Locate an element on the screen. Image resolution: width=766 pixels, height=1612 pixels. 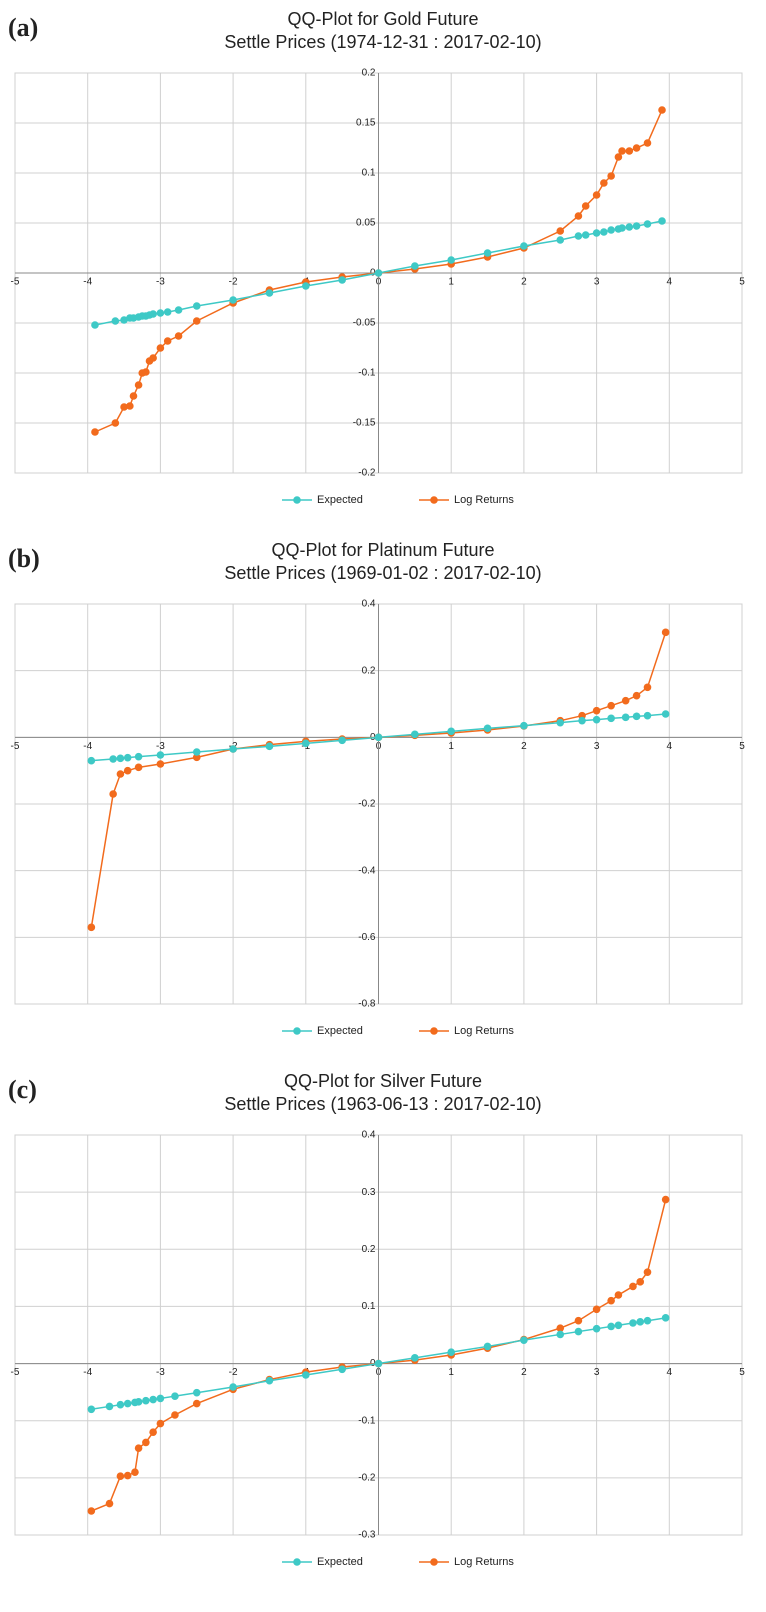
y-tick-label: -0.2 is located at coordinates (367, 804).